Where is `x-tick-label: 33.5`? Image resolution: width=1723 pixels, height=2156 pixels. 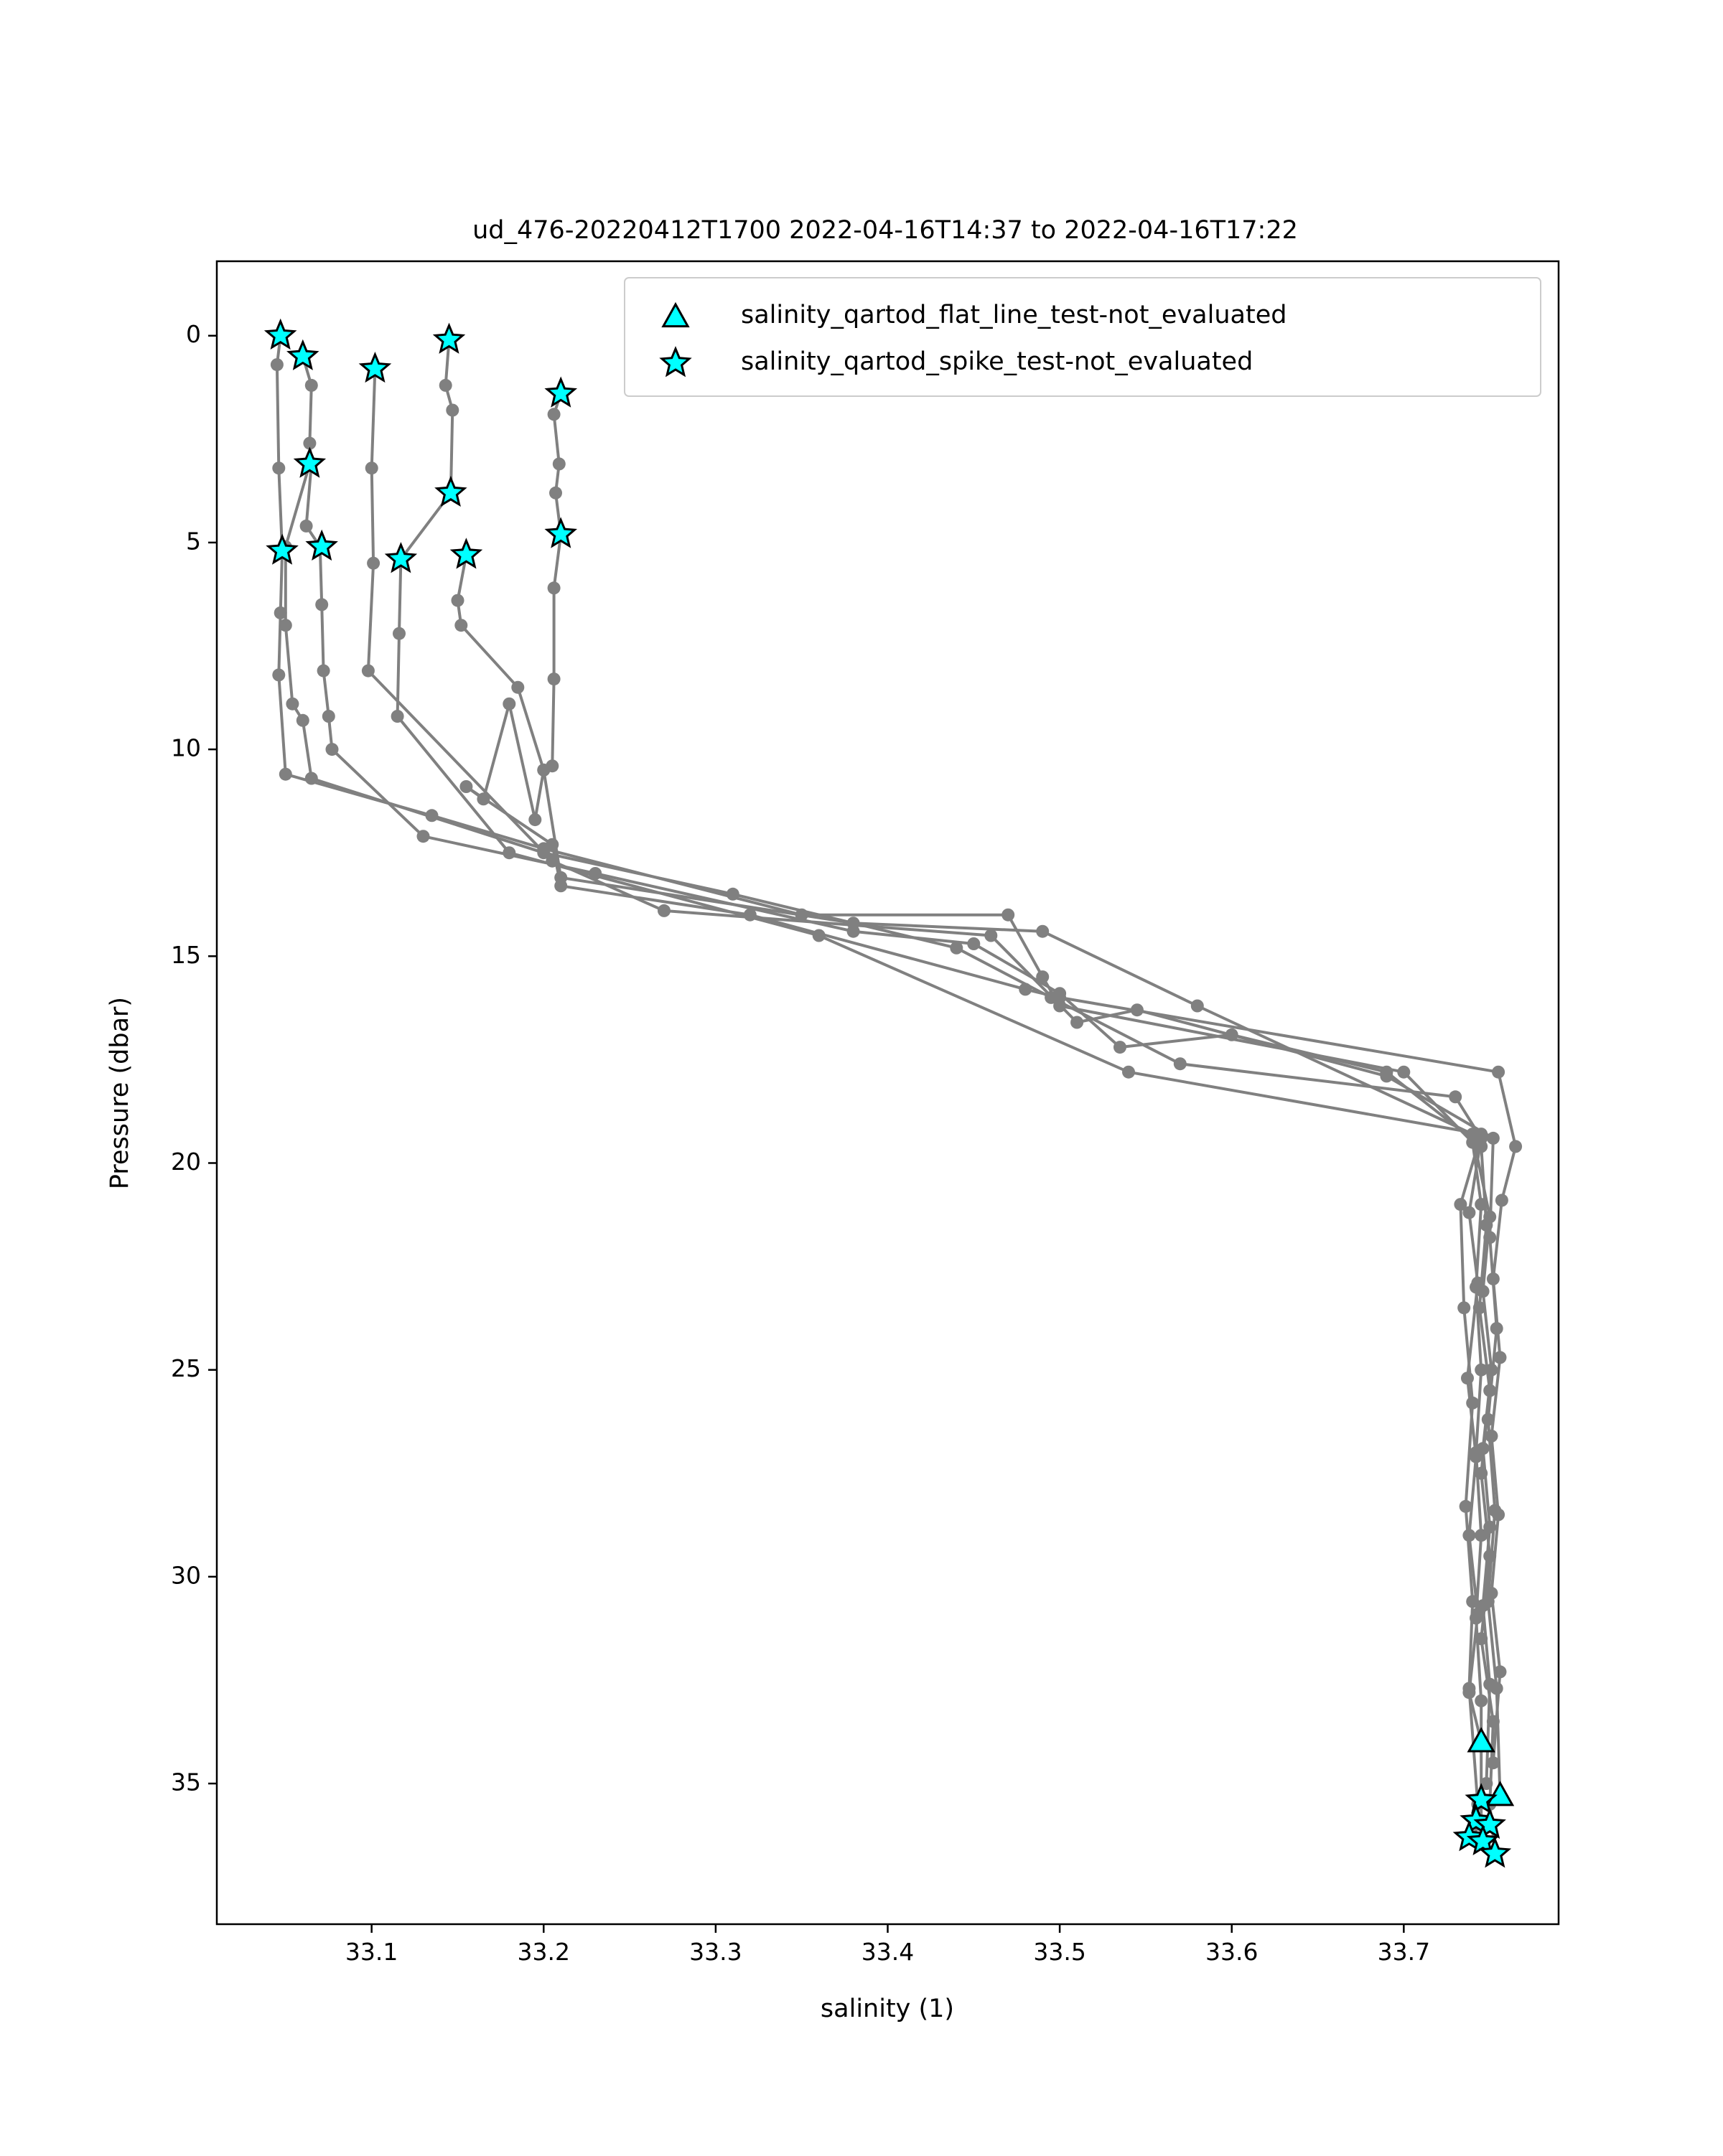
x-tick-label: 33.5 is located at coordinates (1059, 1952).